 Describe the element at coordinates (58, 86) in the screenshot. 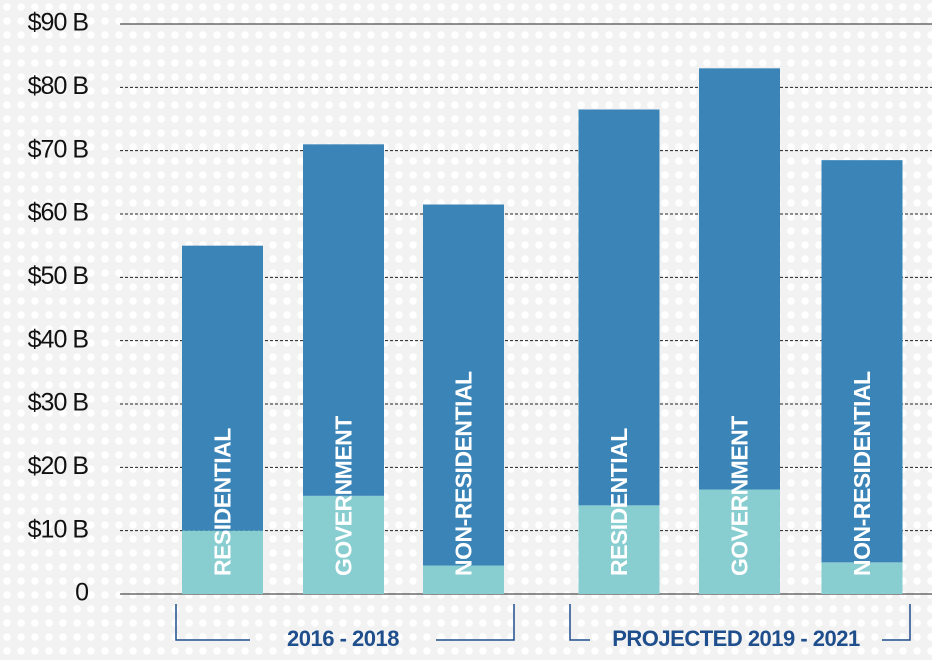

I see `y-tick-label: $80 B` at that location.